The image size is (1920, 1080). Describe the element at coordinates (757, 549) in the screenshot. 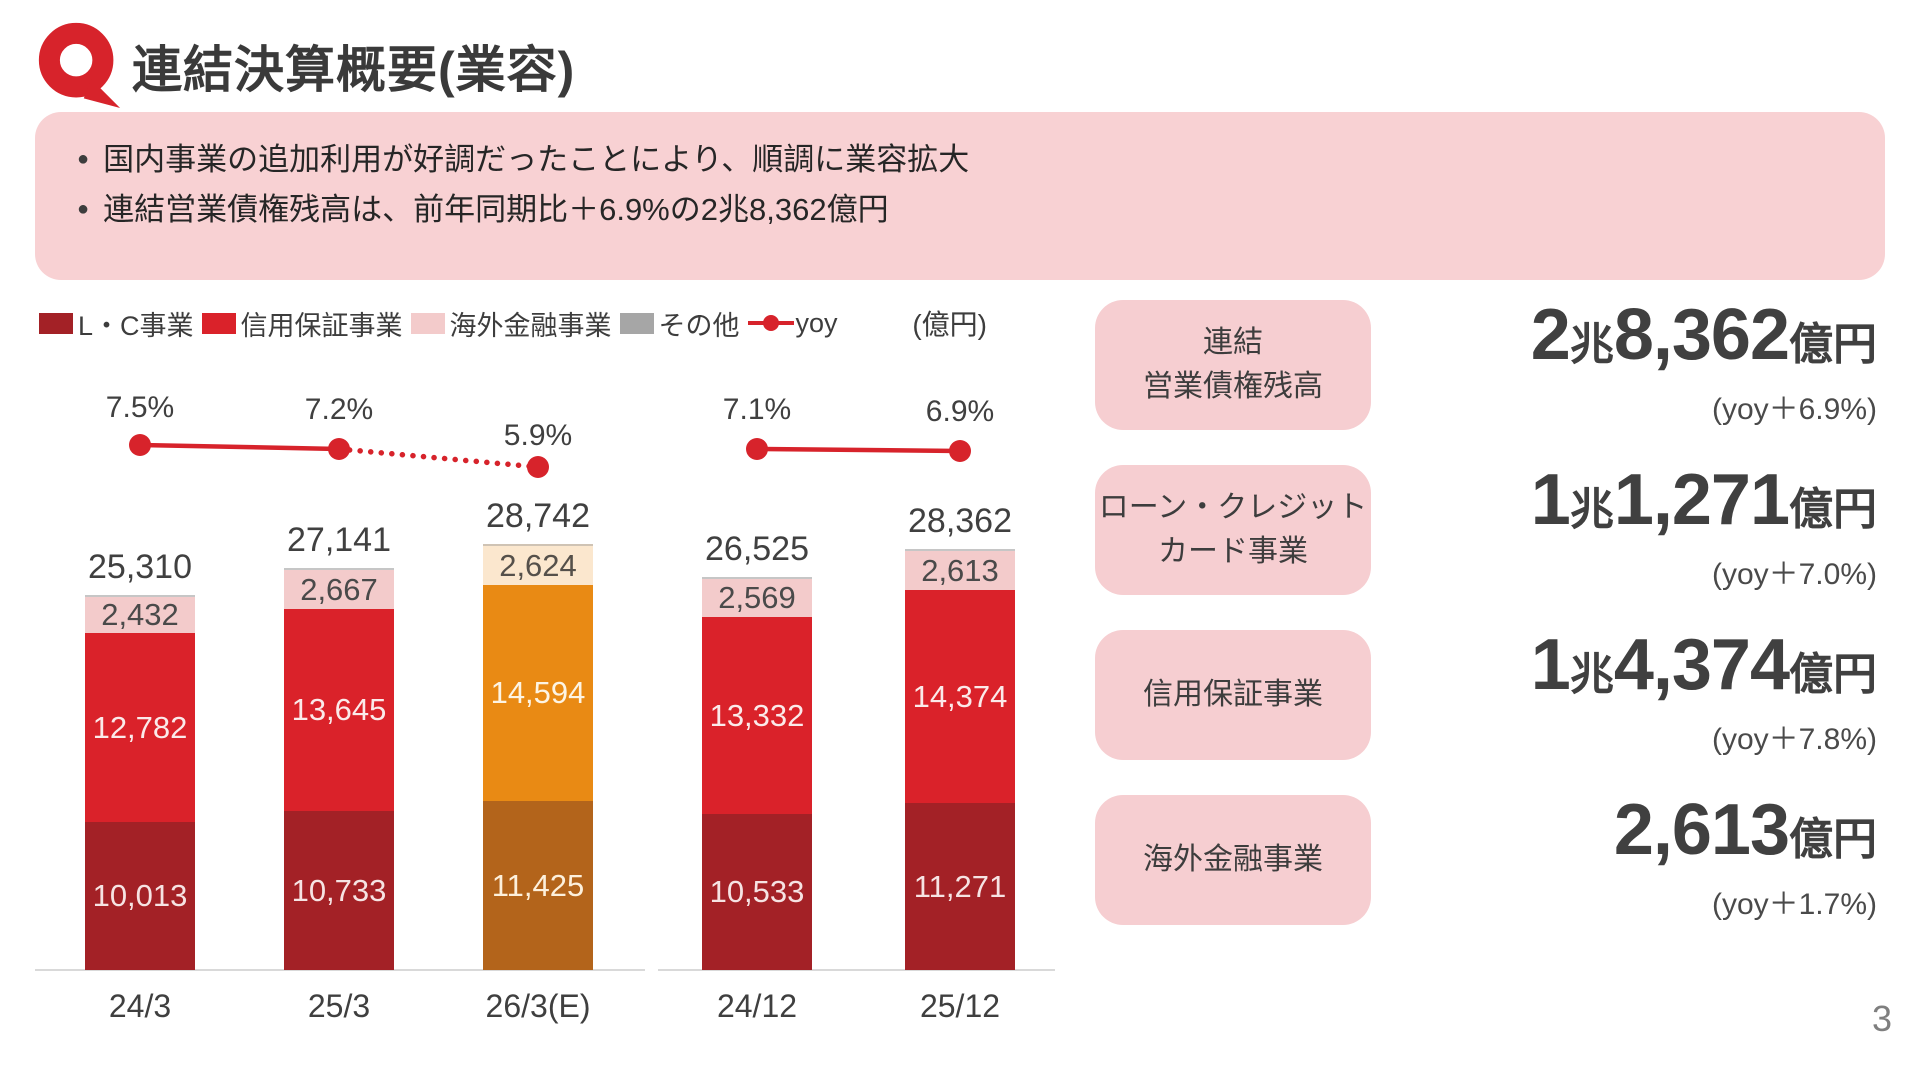

I see `total-label: 26,525` at that location.